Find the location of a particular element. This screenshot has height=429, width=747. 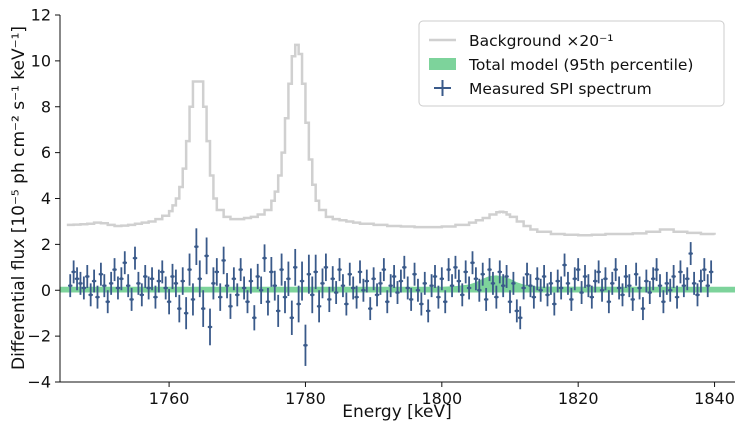

y-tick-label: 8 is located at coordinates (46, 106).